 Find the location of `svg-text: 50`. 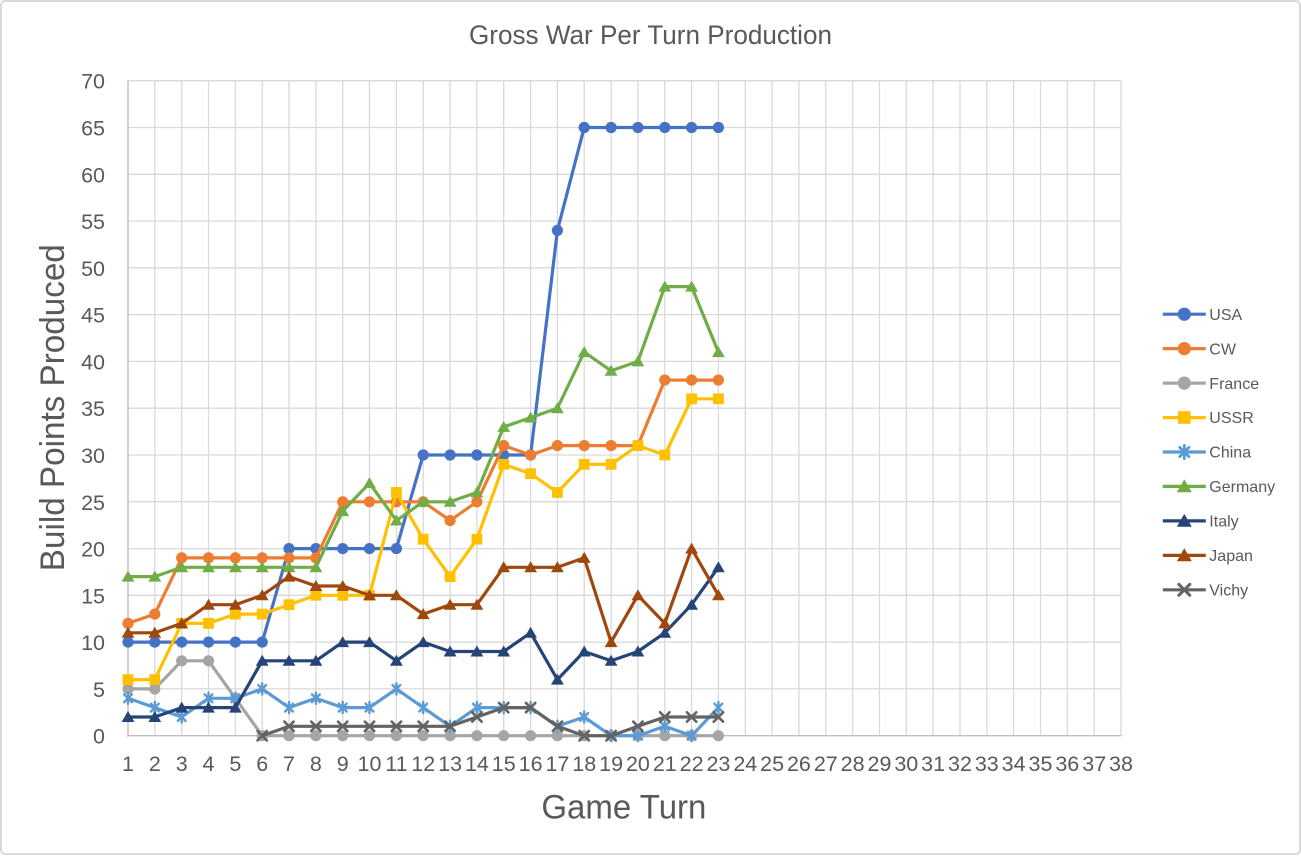

svg-text: 50 is located at coordinates (93, 269).